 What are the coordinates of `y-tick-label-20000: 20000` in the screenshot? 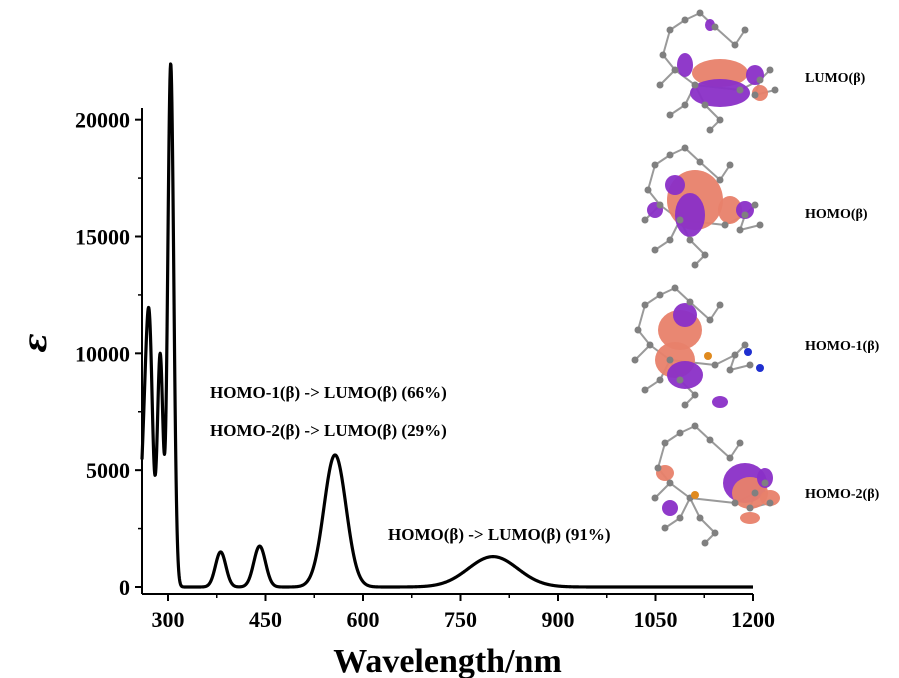 It's located at (102, 120).